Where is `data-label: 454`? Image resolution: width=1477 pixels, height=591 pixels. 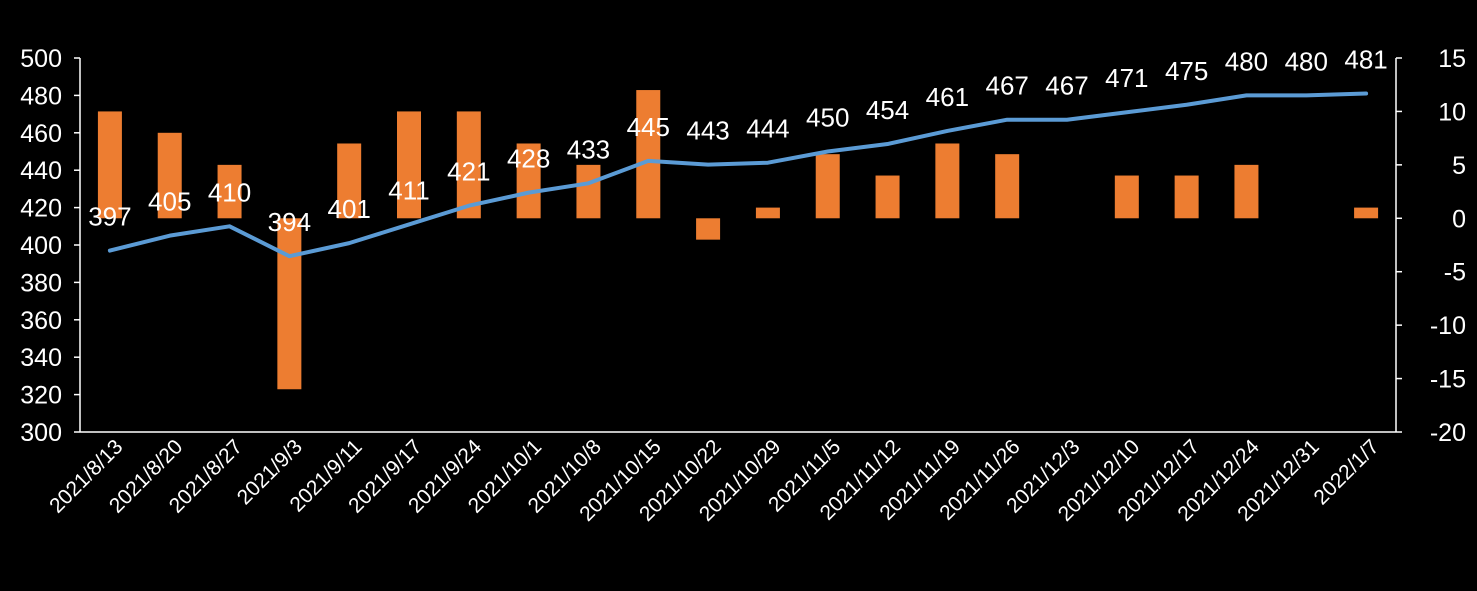 data-label: 454 is located at coordinates (887, 110).